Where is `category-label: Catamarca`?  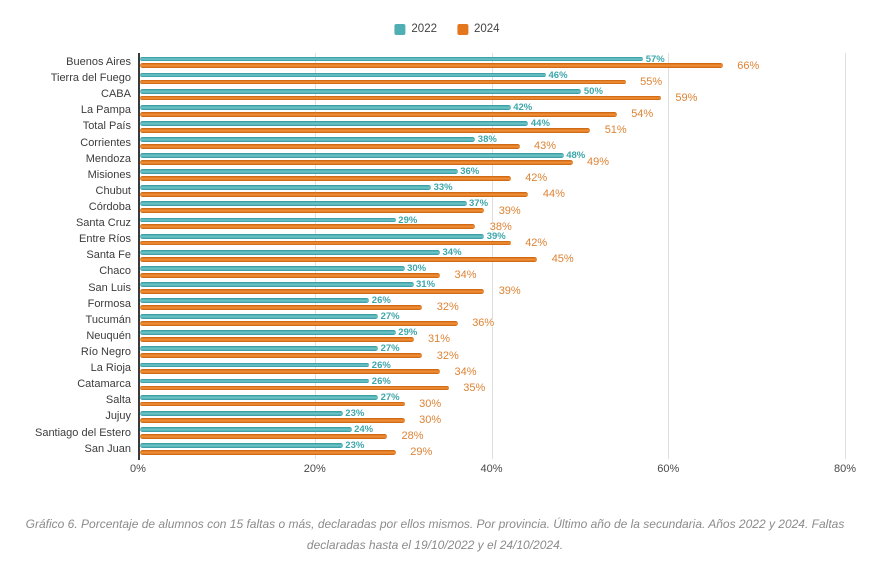
category-label: Catamarca is located at coordinates (104, 384).